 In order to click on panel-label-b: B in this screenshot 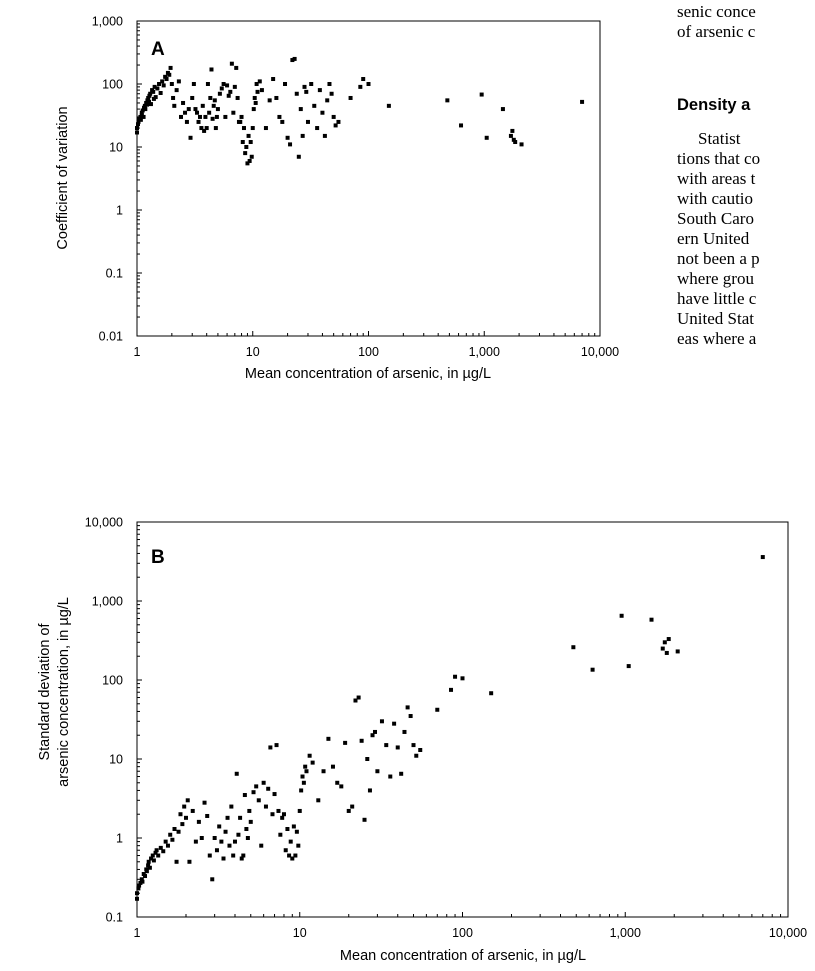, I will do `click(158, 557)`.